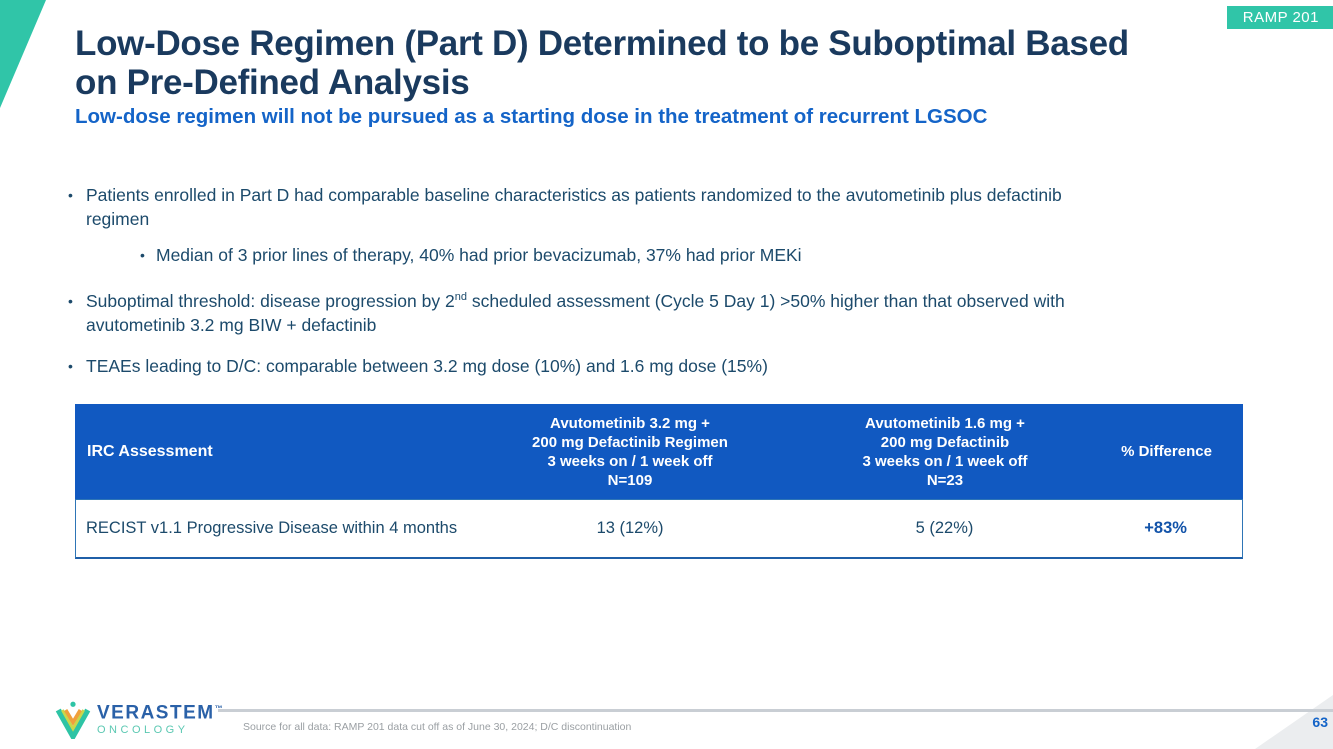 This screenshot has height=749, width=1333. I want to click on table-cell-value: 5 (22%), so click(944, 528).